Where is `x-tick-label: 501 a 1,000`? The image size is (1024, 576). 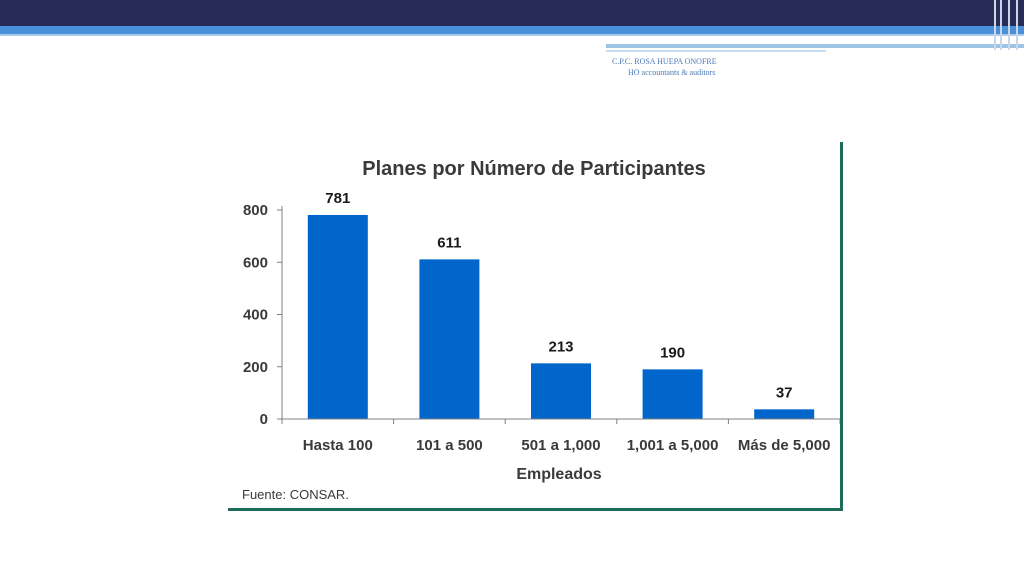 x-tick-label: 501 a 1,000 is located at coordinates (560, 445).